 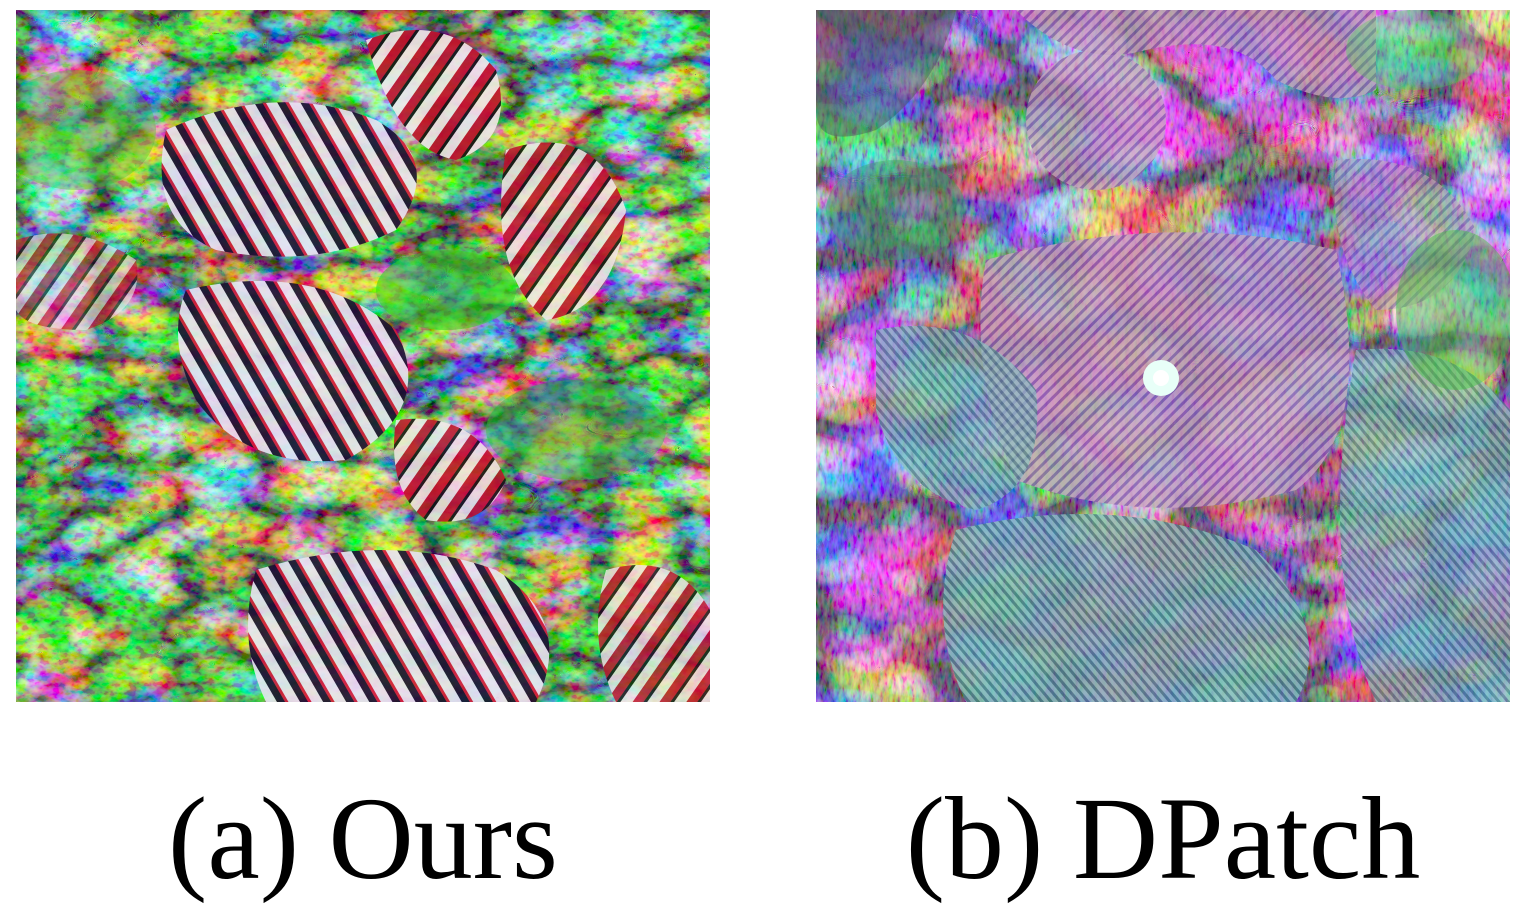 I want to click on panel-caption-dpatch: (b) DPatch, so click(x=1163, y=839).